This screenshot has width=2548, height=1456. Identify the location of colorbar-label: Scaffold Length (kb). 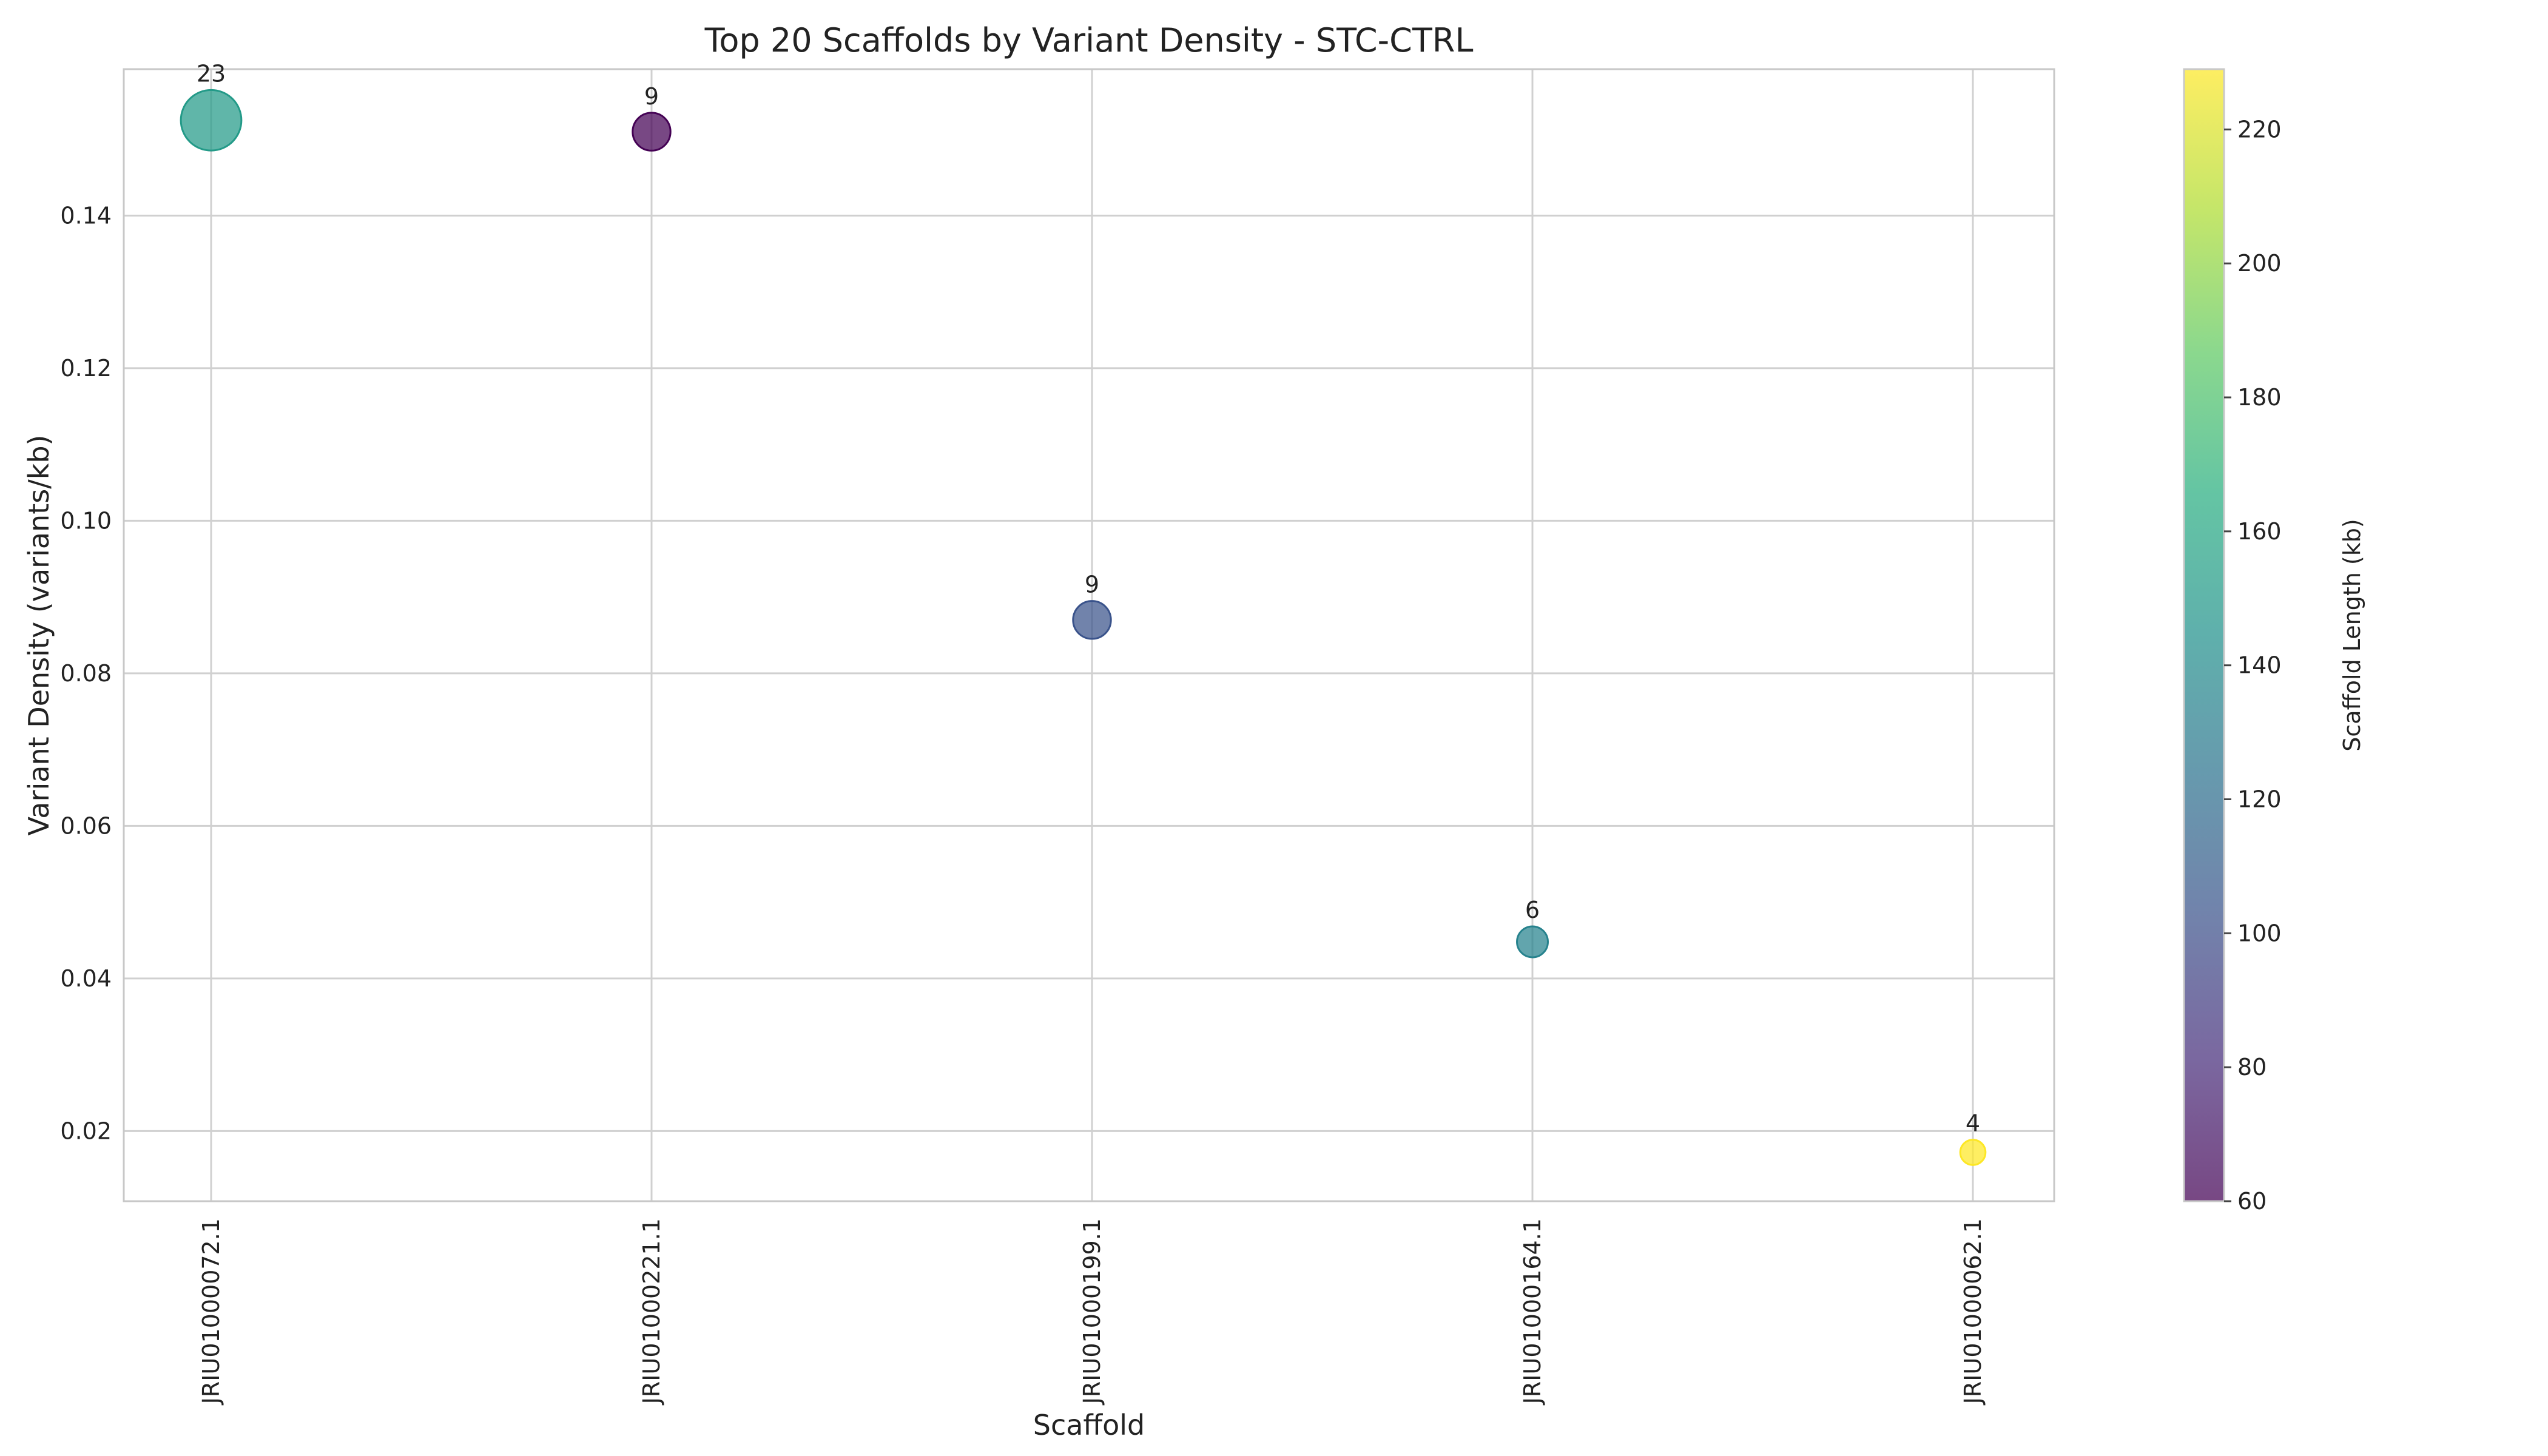
(2352, 635).